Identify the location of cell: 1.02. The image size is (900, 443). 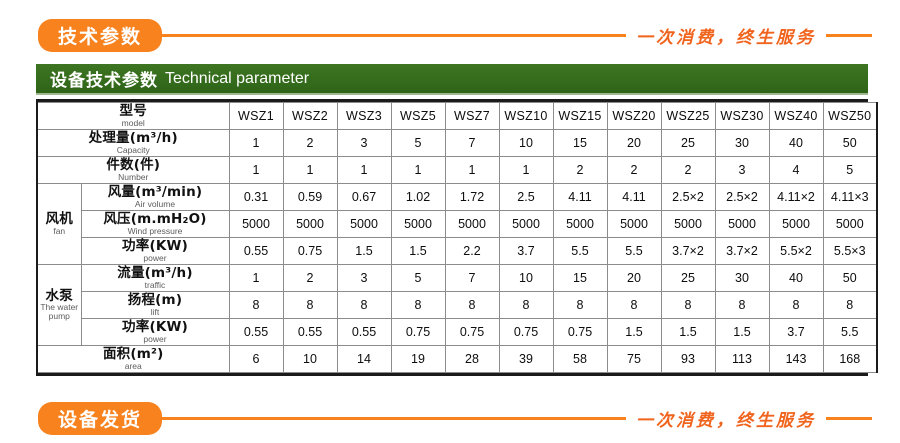
(418, 197).